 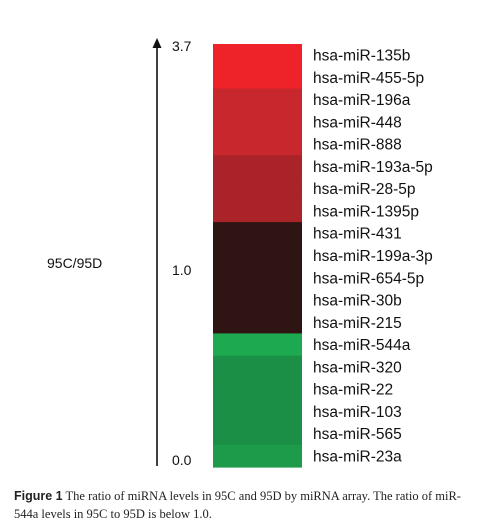 I want to click on row-label: hsa-miR-23a, so click(x=357, y=456).